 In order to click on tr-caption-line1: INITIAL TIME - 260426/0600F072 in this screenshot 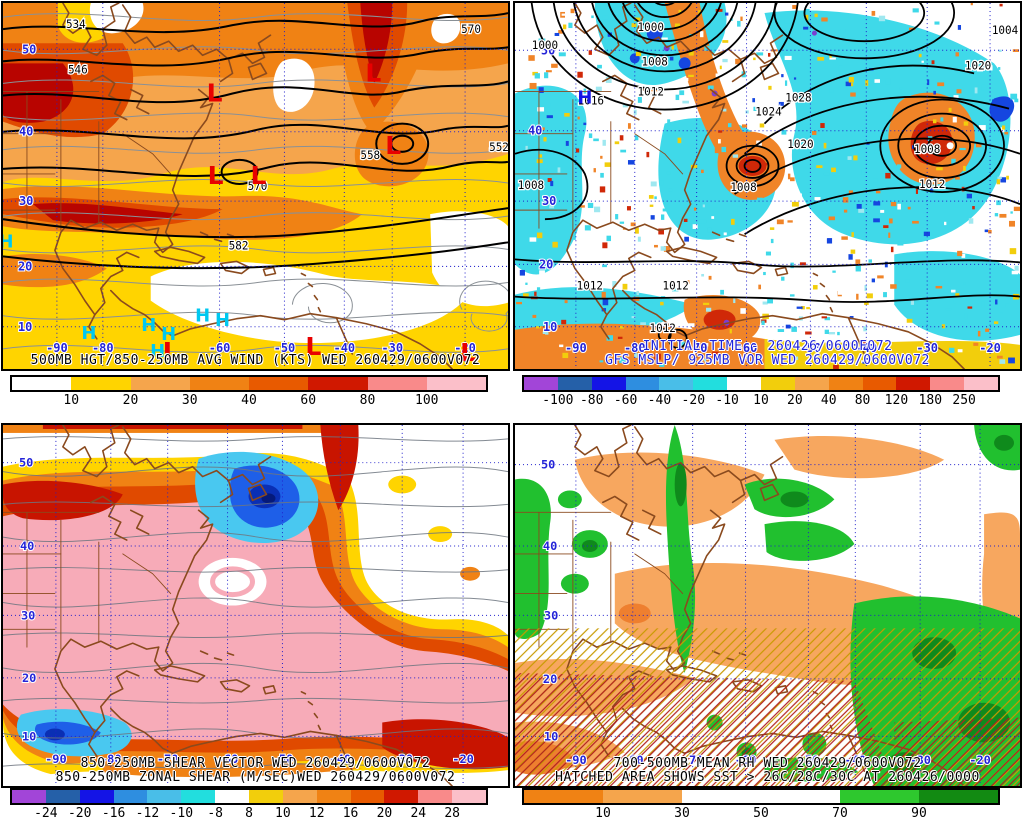, I will do `click(767, 346)`.